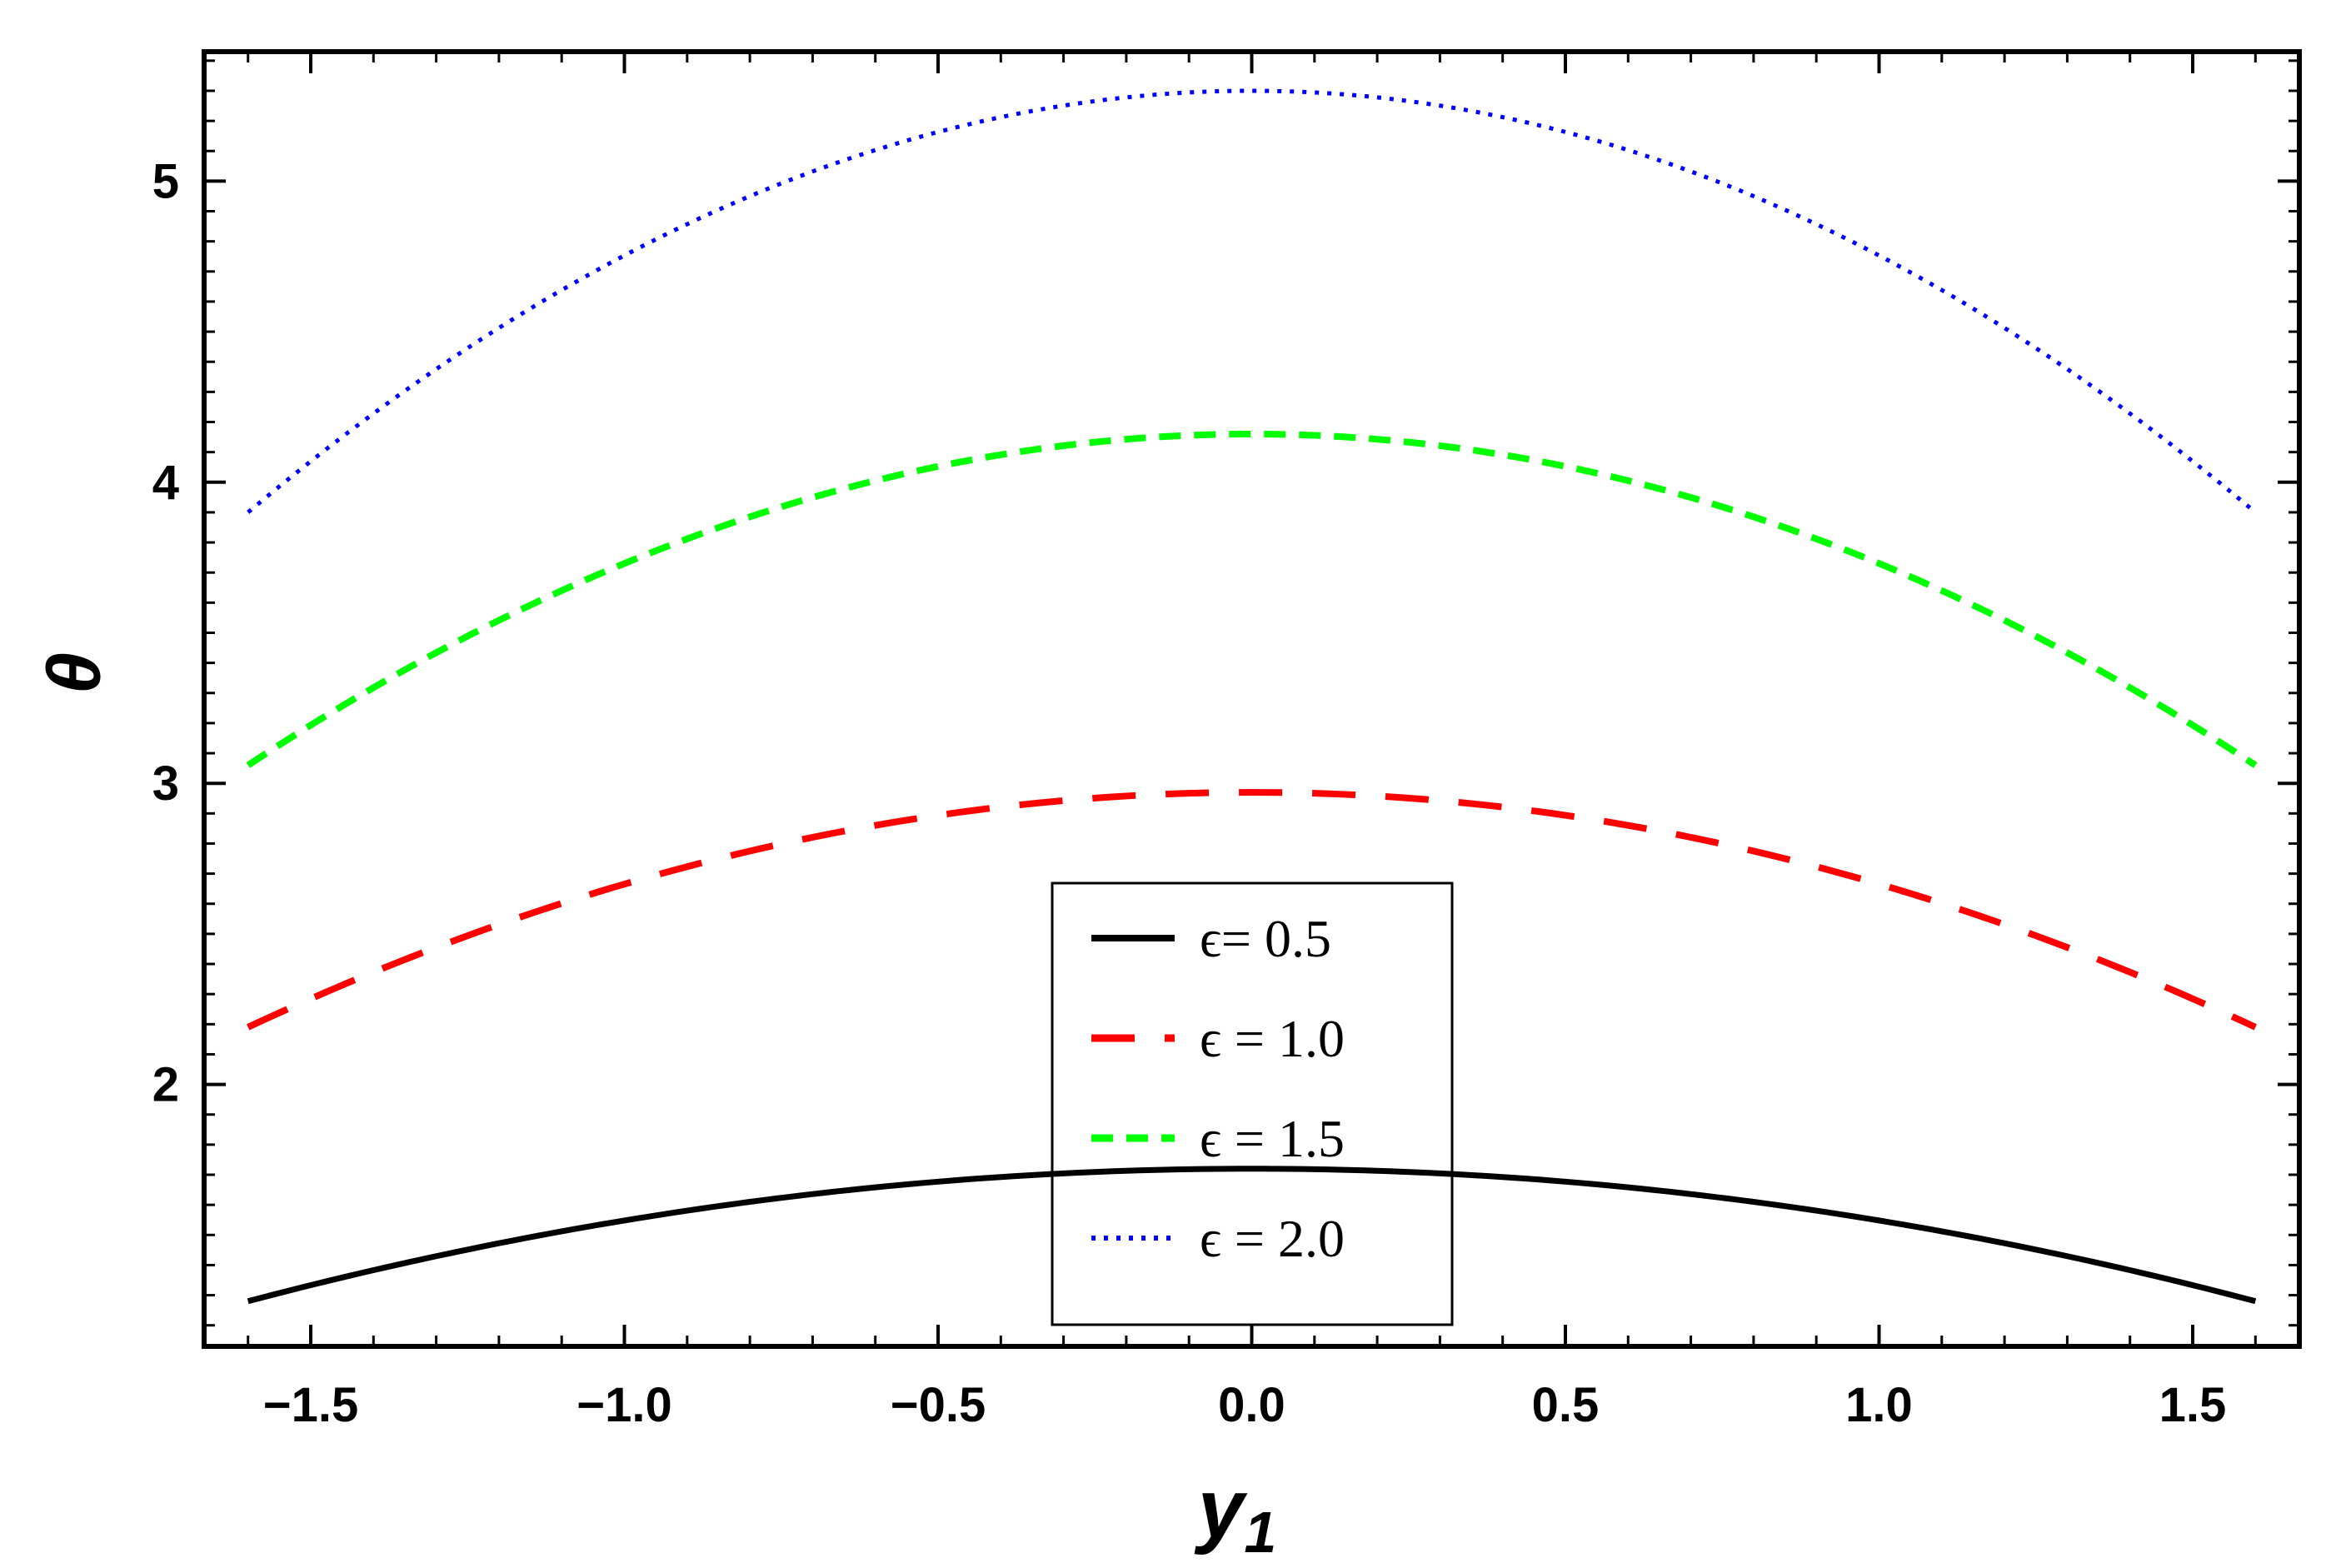 The height and width of the screenshot is (1568, 2336). Describe the element at coordinates (624, 1405) in the screenshot. I see `x-tick-label: −1.0` at that location.